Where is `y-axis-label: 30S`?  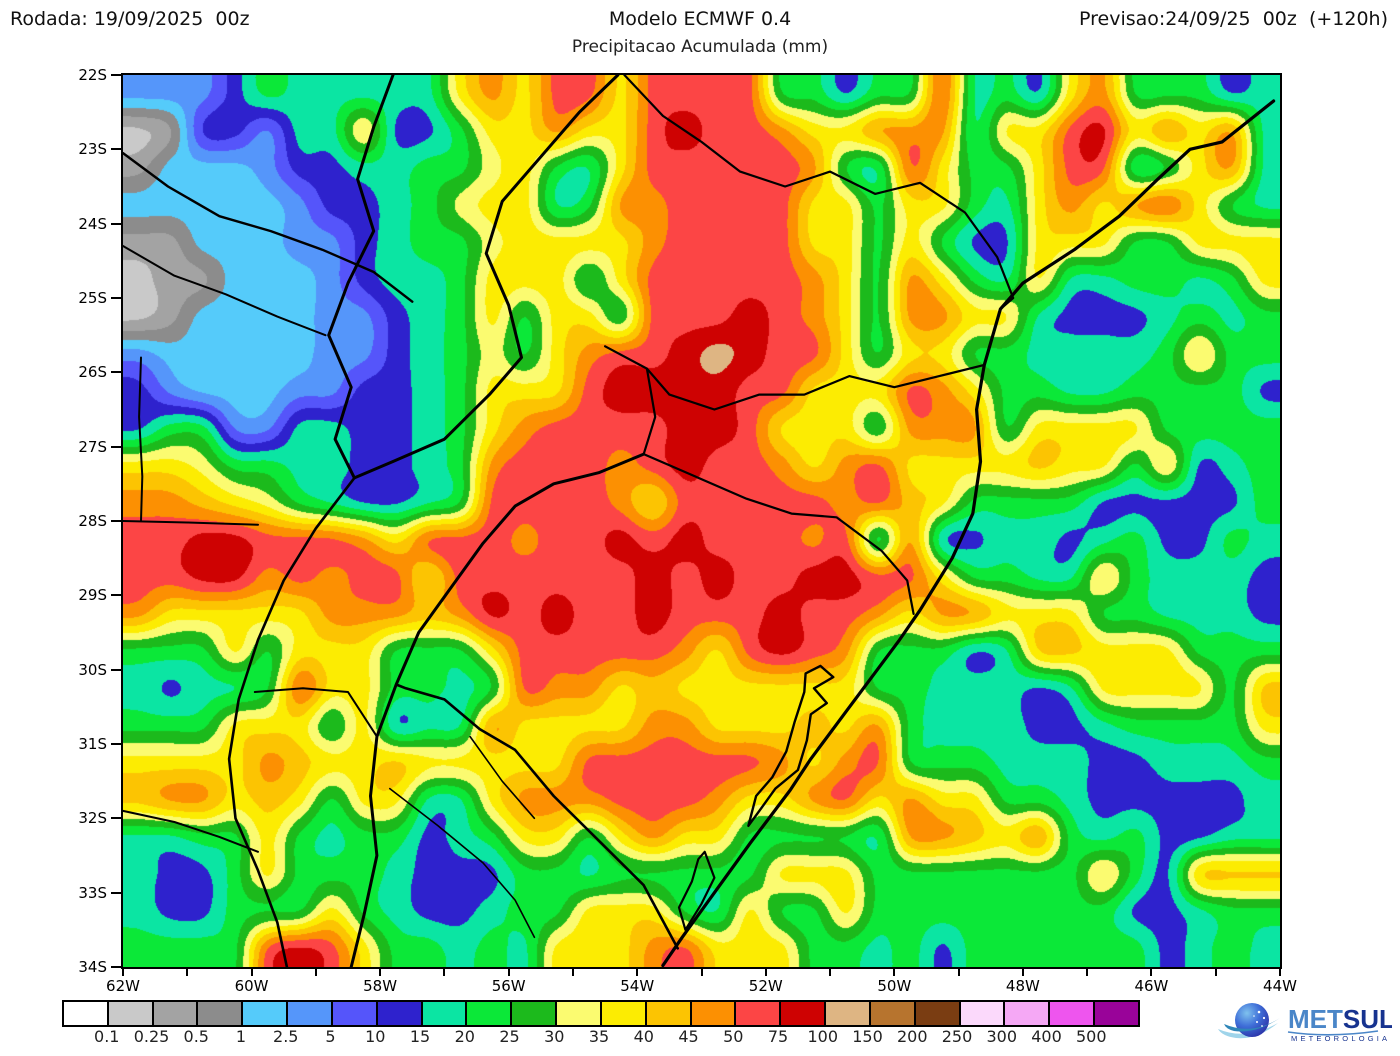 y-axis-label: 30S is located at coordinates (92, 669).